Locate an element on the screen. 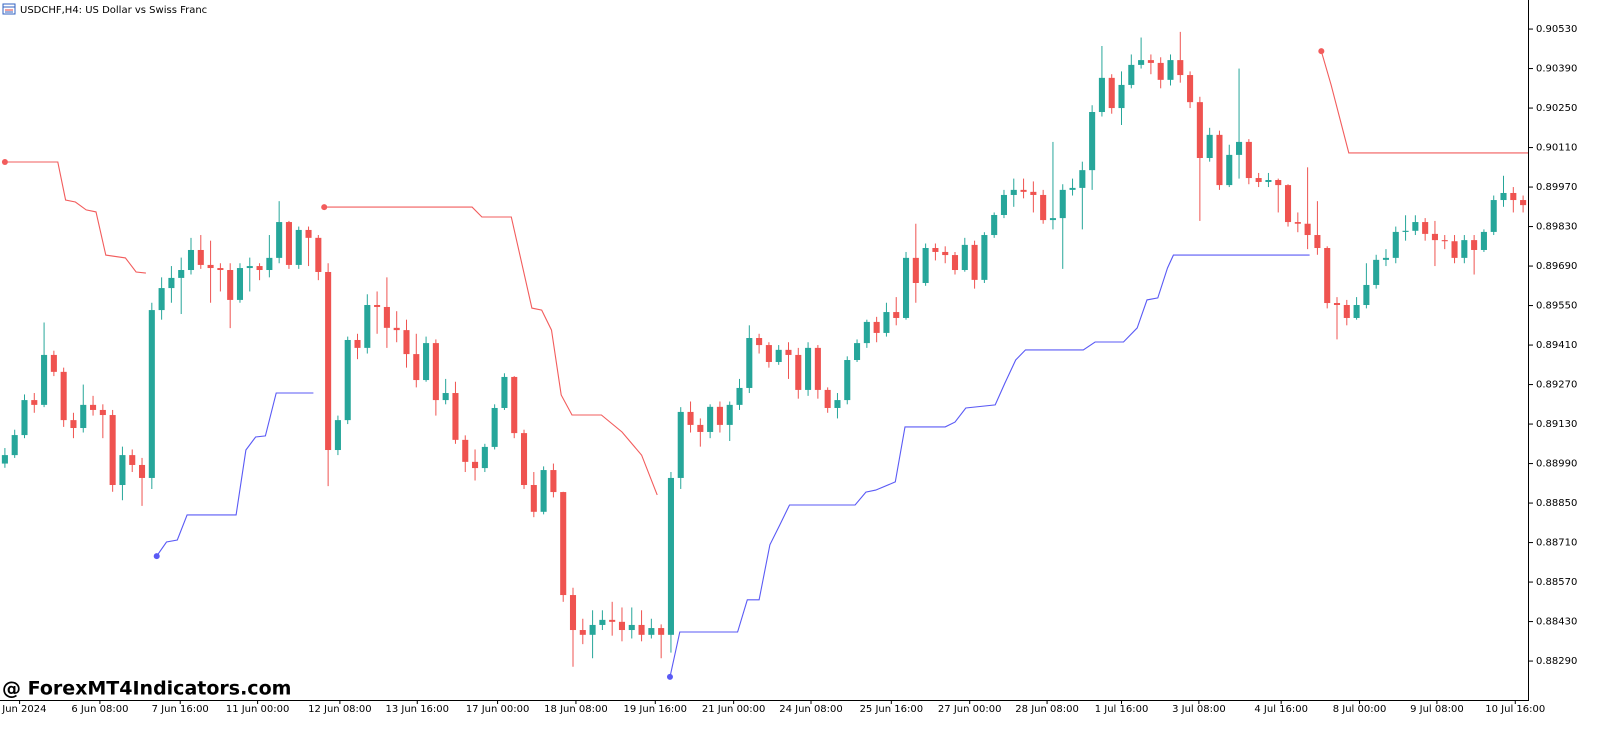 The height and width of the screenshot is (730, 1600). x-tick-label: 27 Jun 00:00 is located at coordinates (970, 709).